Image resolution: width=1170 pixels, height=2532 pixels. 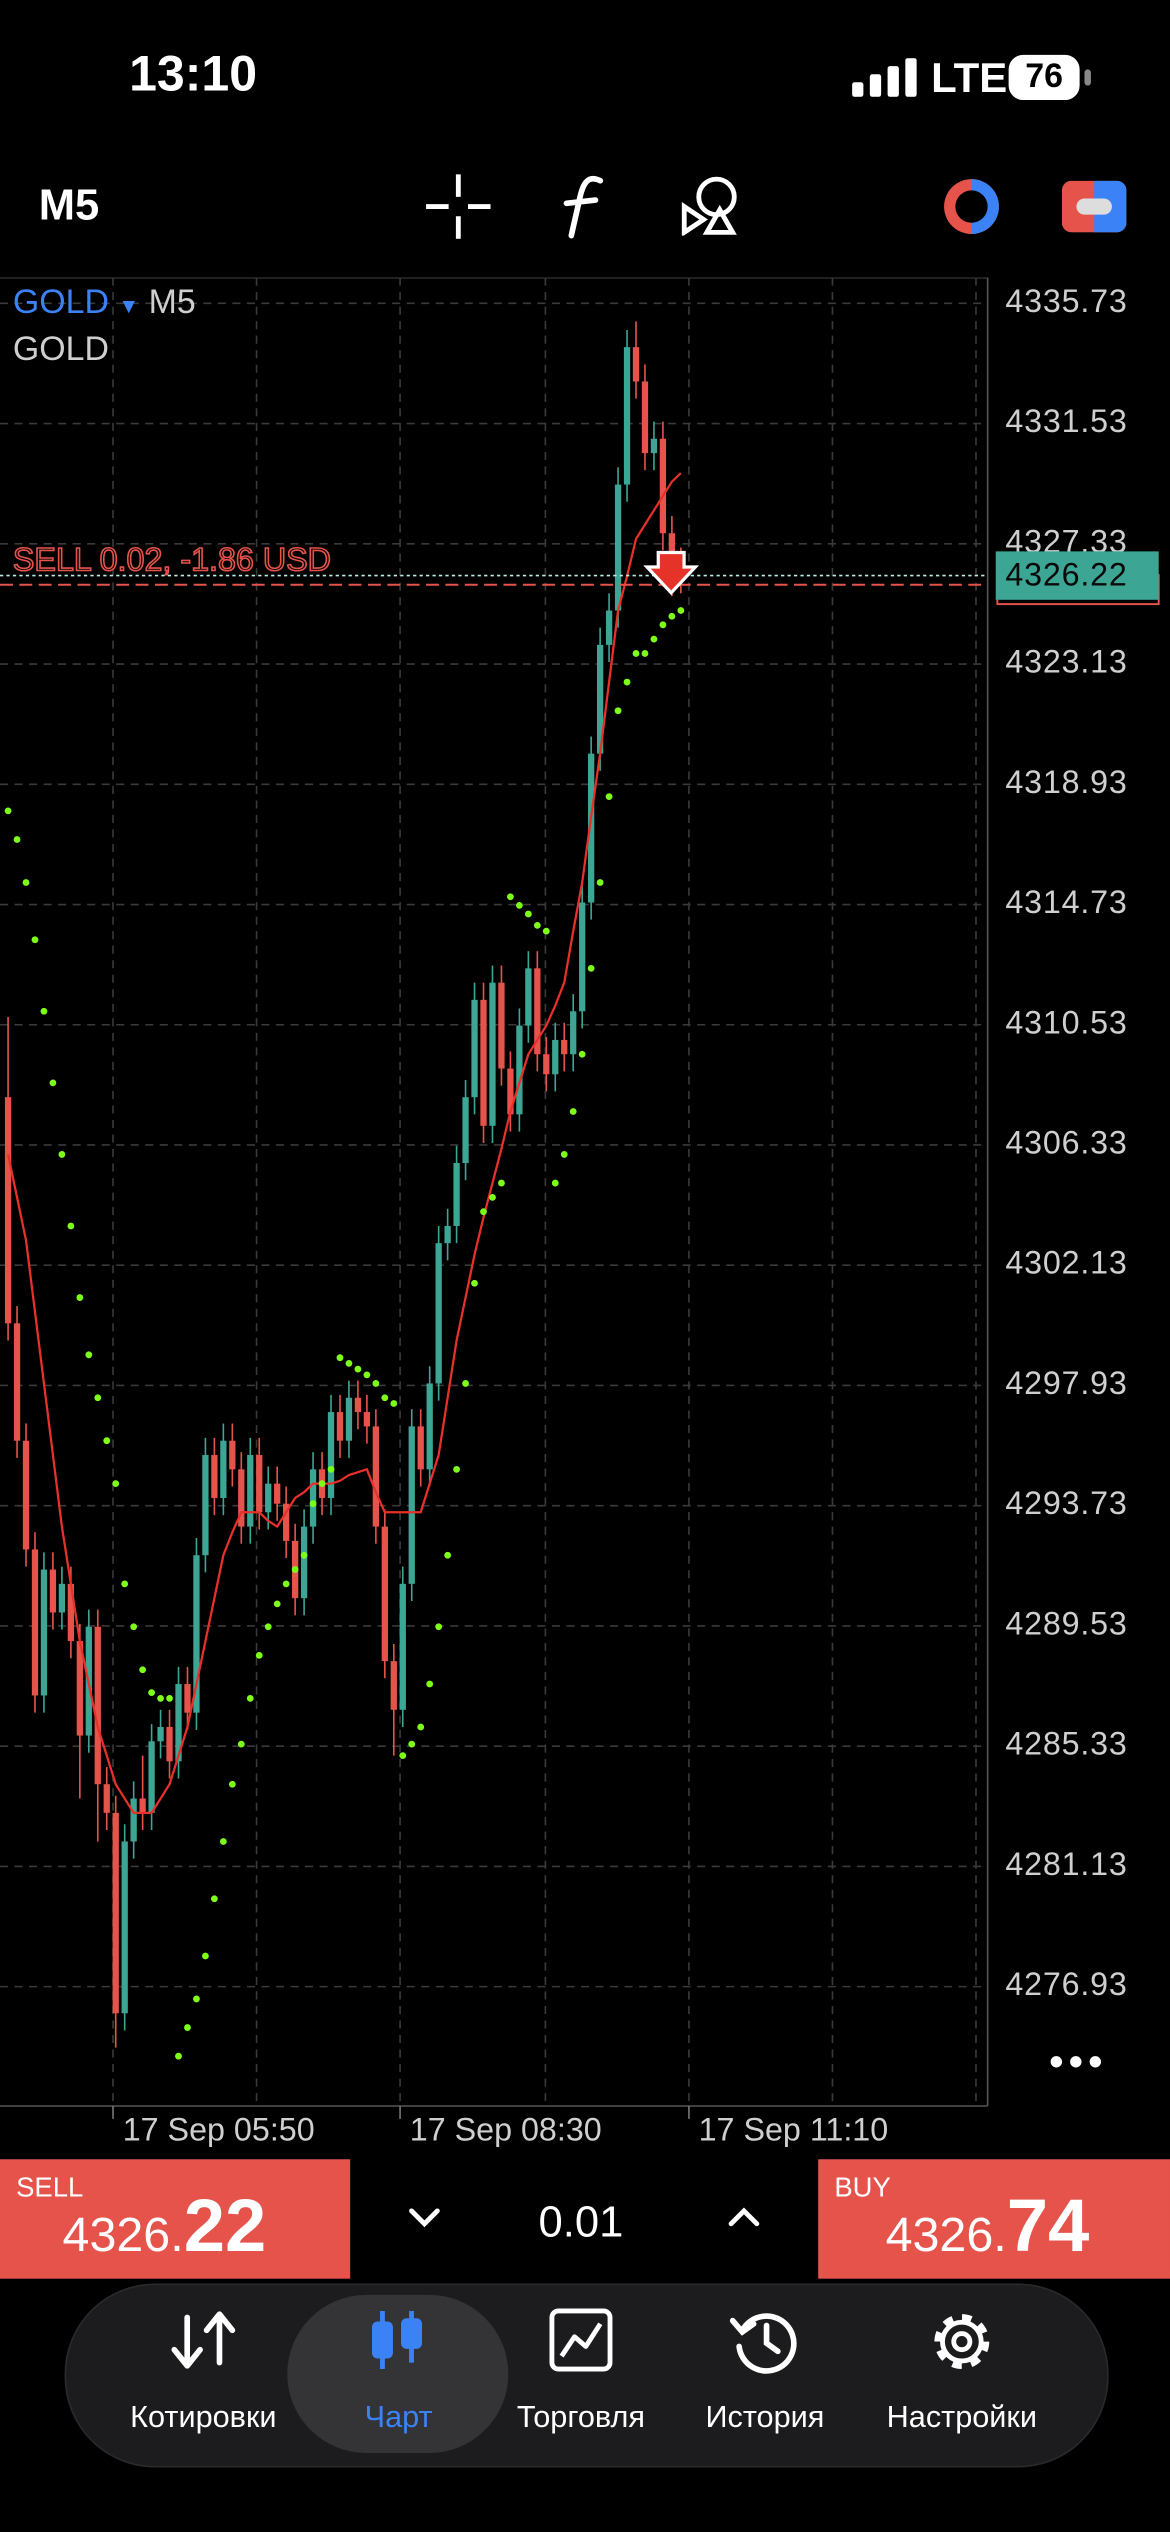 What do you see at coordinates (581, 2371) in the screenshot?
I see `tab-trade: Торговля` at bounding box center [581, 2371].